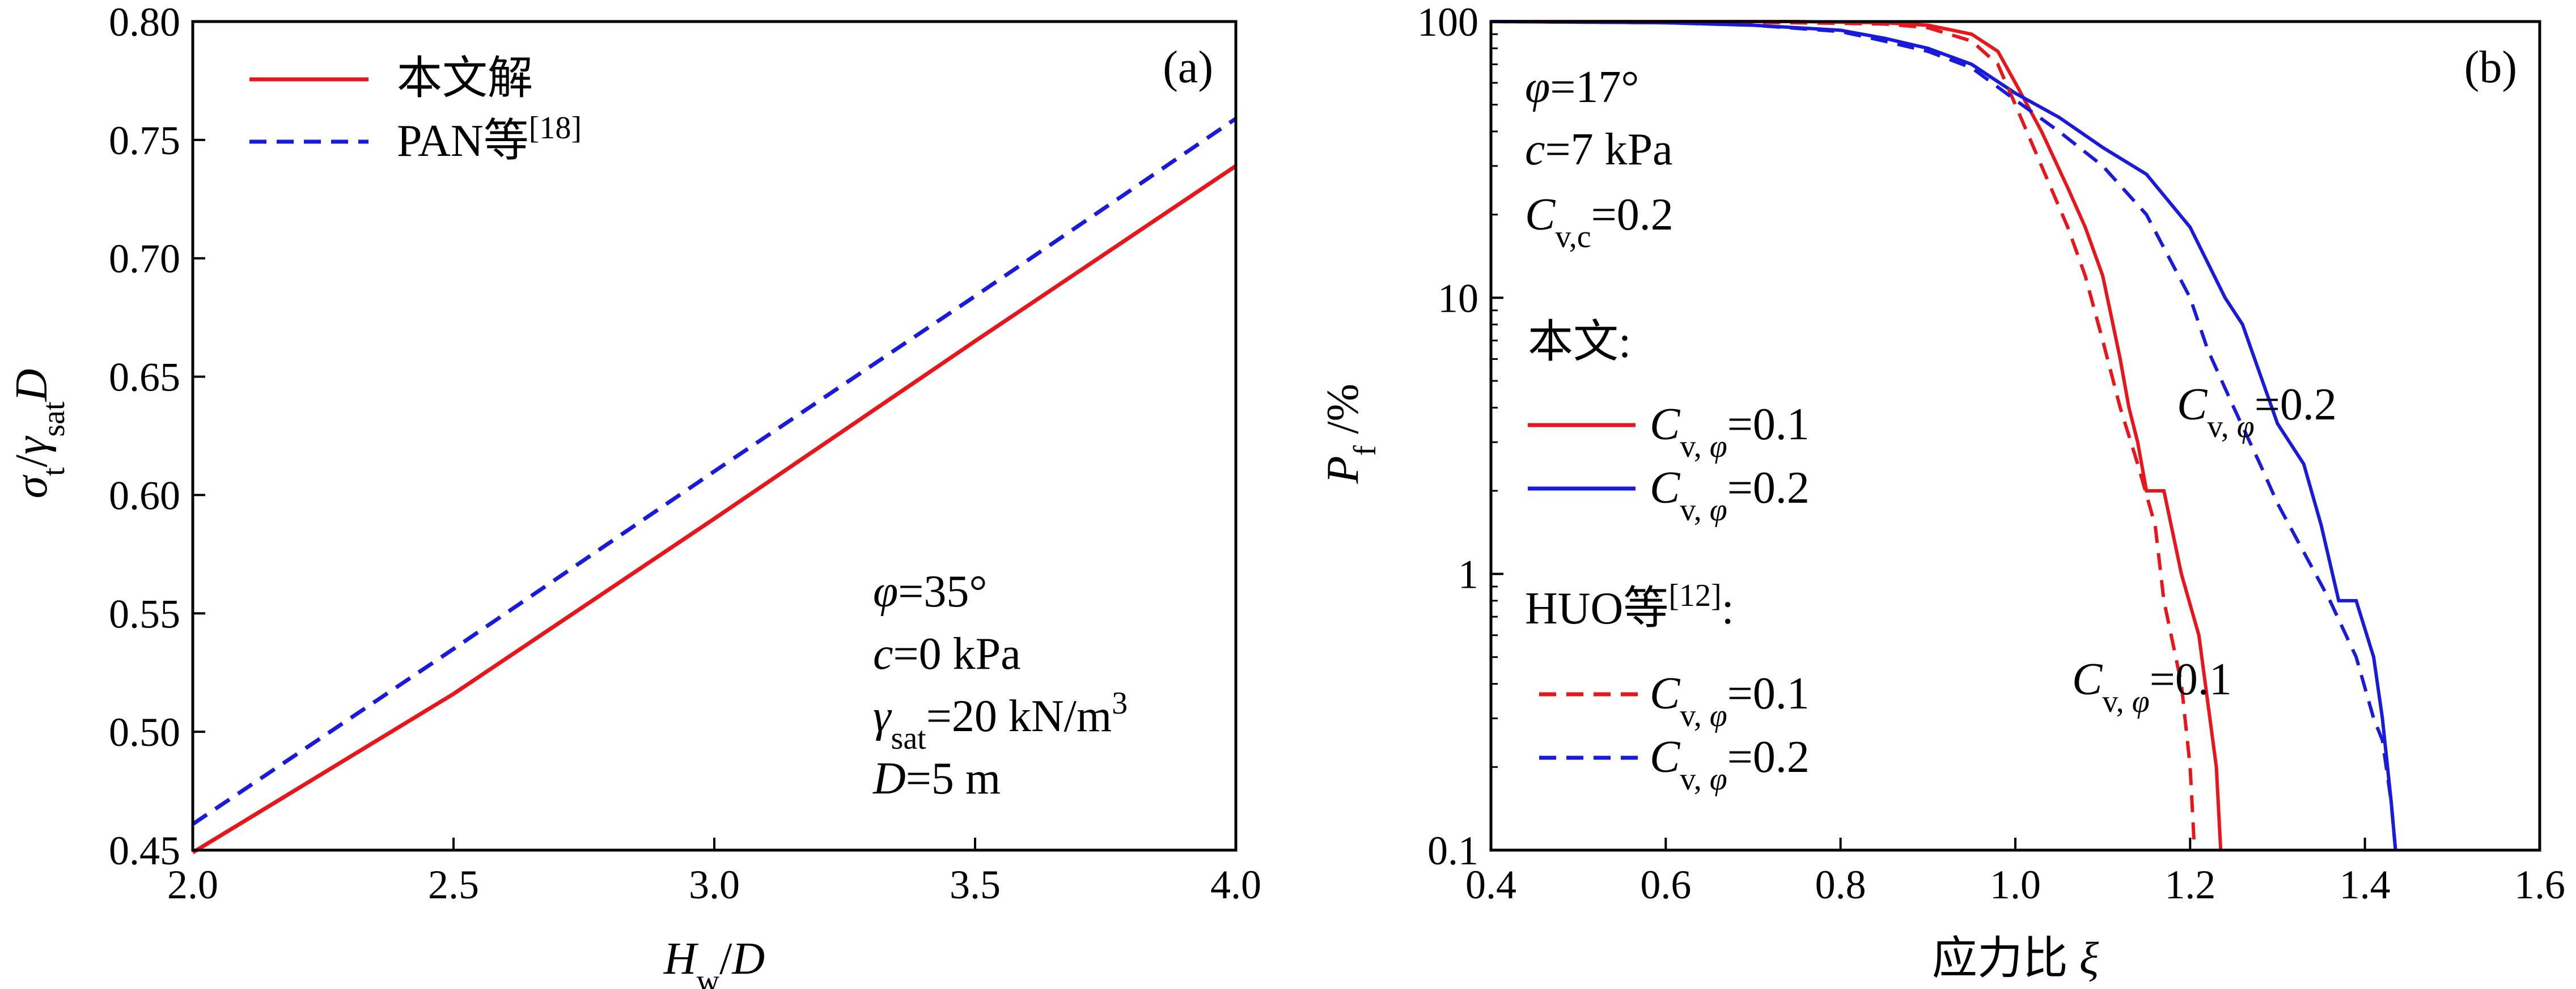 The width and height of the screenshot is (2576, 989). Describe the element at coordinates (1841, 884) in the screenshot. I see `chart-b-x-tick-label: 0.8` at that location.